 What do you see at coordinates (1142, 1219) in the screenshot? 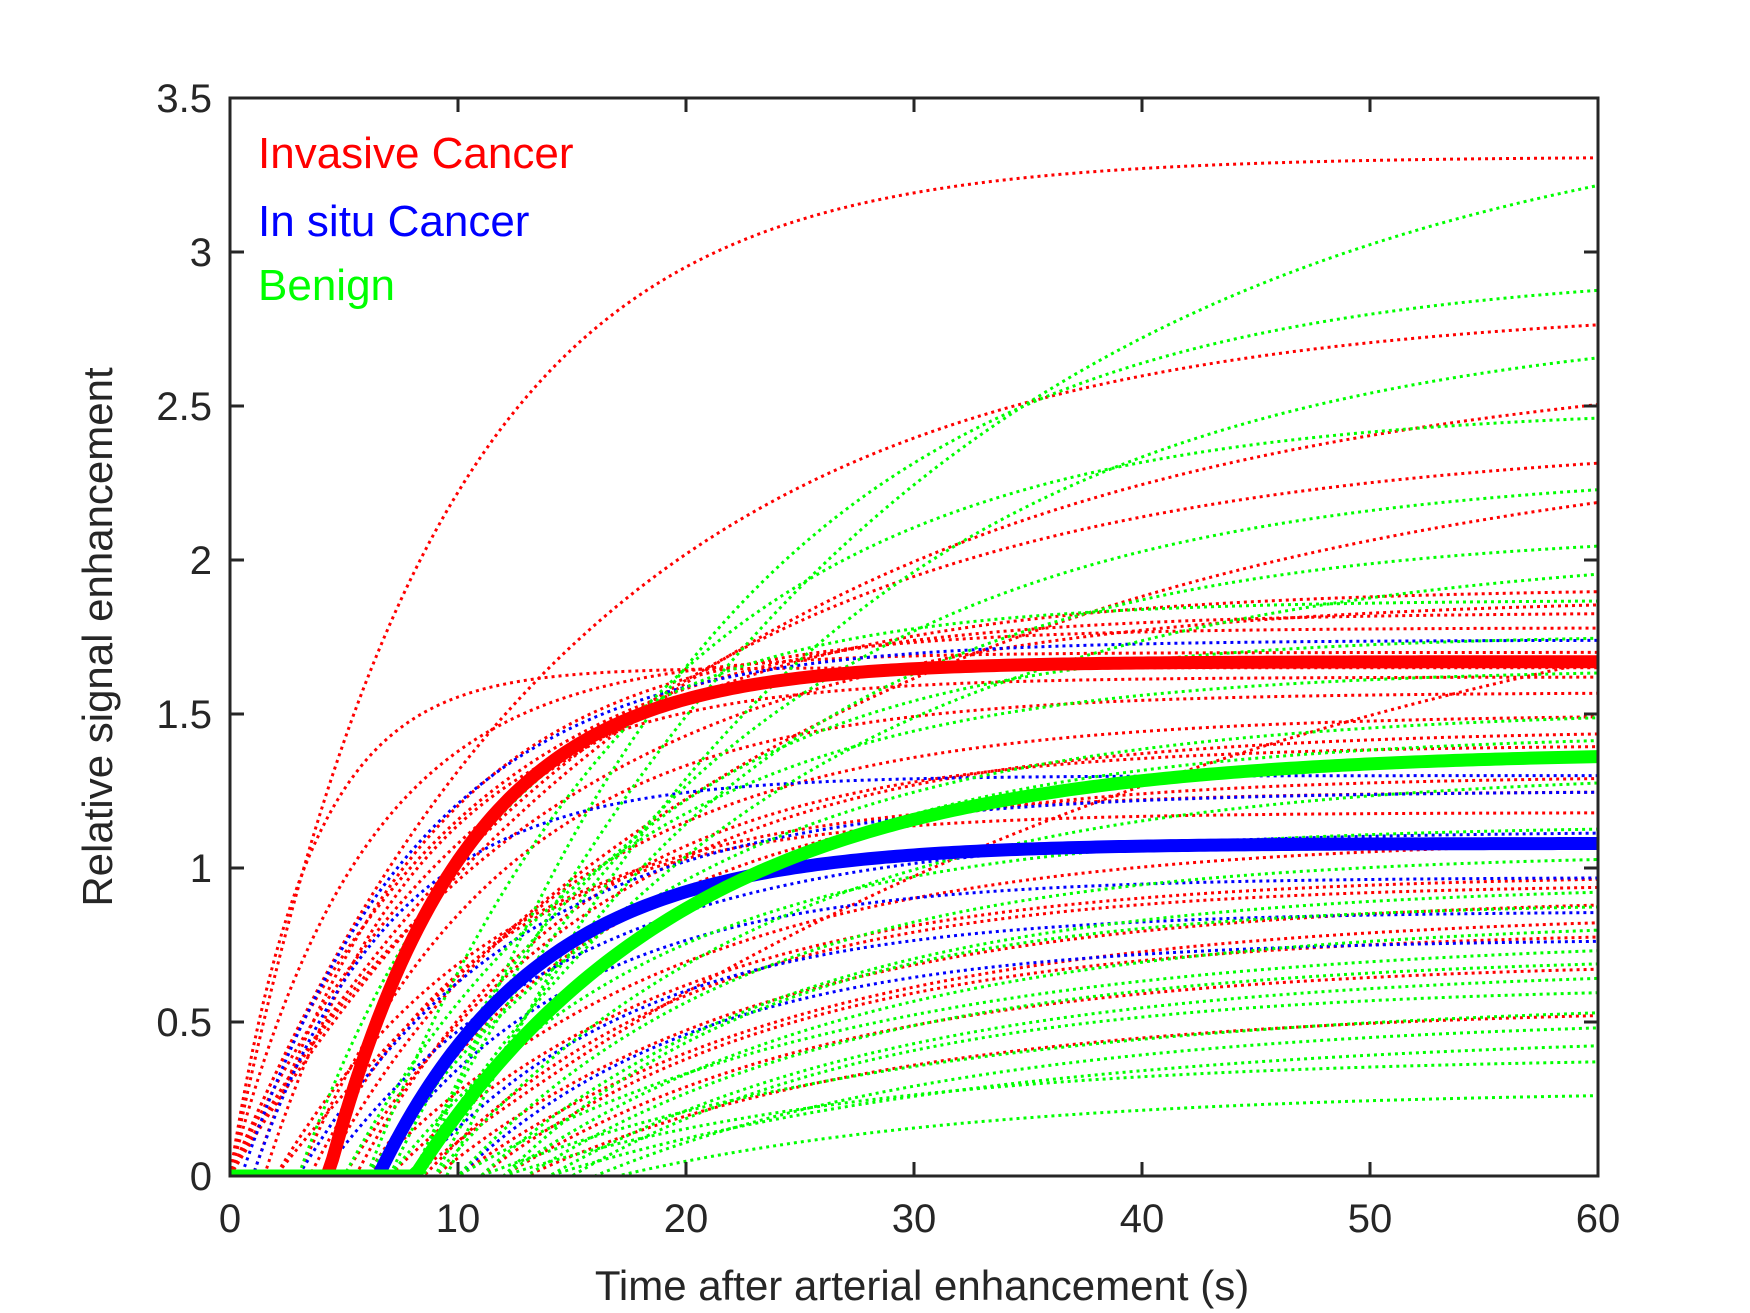
I see `x-tick-label-4: 40` at bounding box center [1142, 1219].